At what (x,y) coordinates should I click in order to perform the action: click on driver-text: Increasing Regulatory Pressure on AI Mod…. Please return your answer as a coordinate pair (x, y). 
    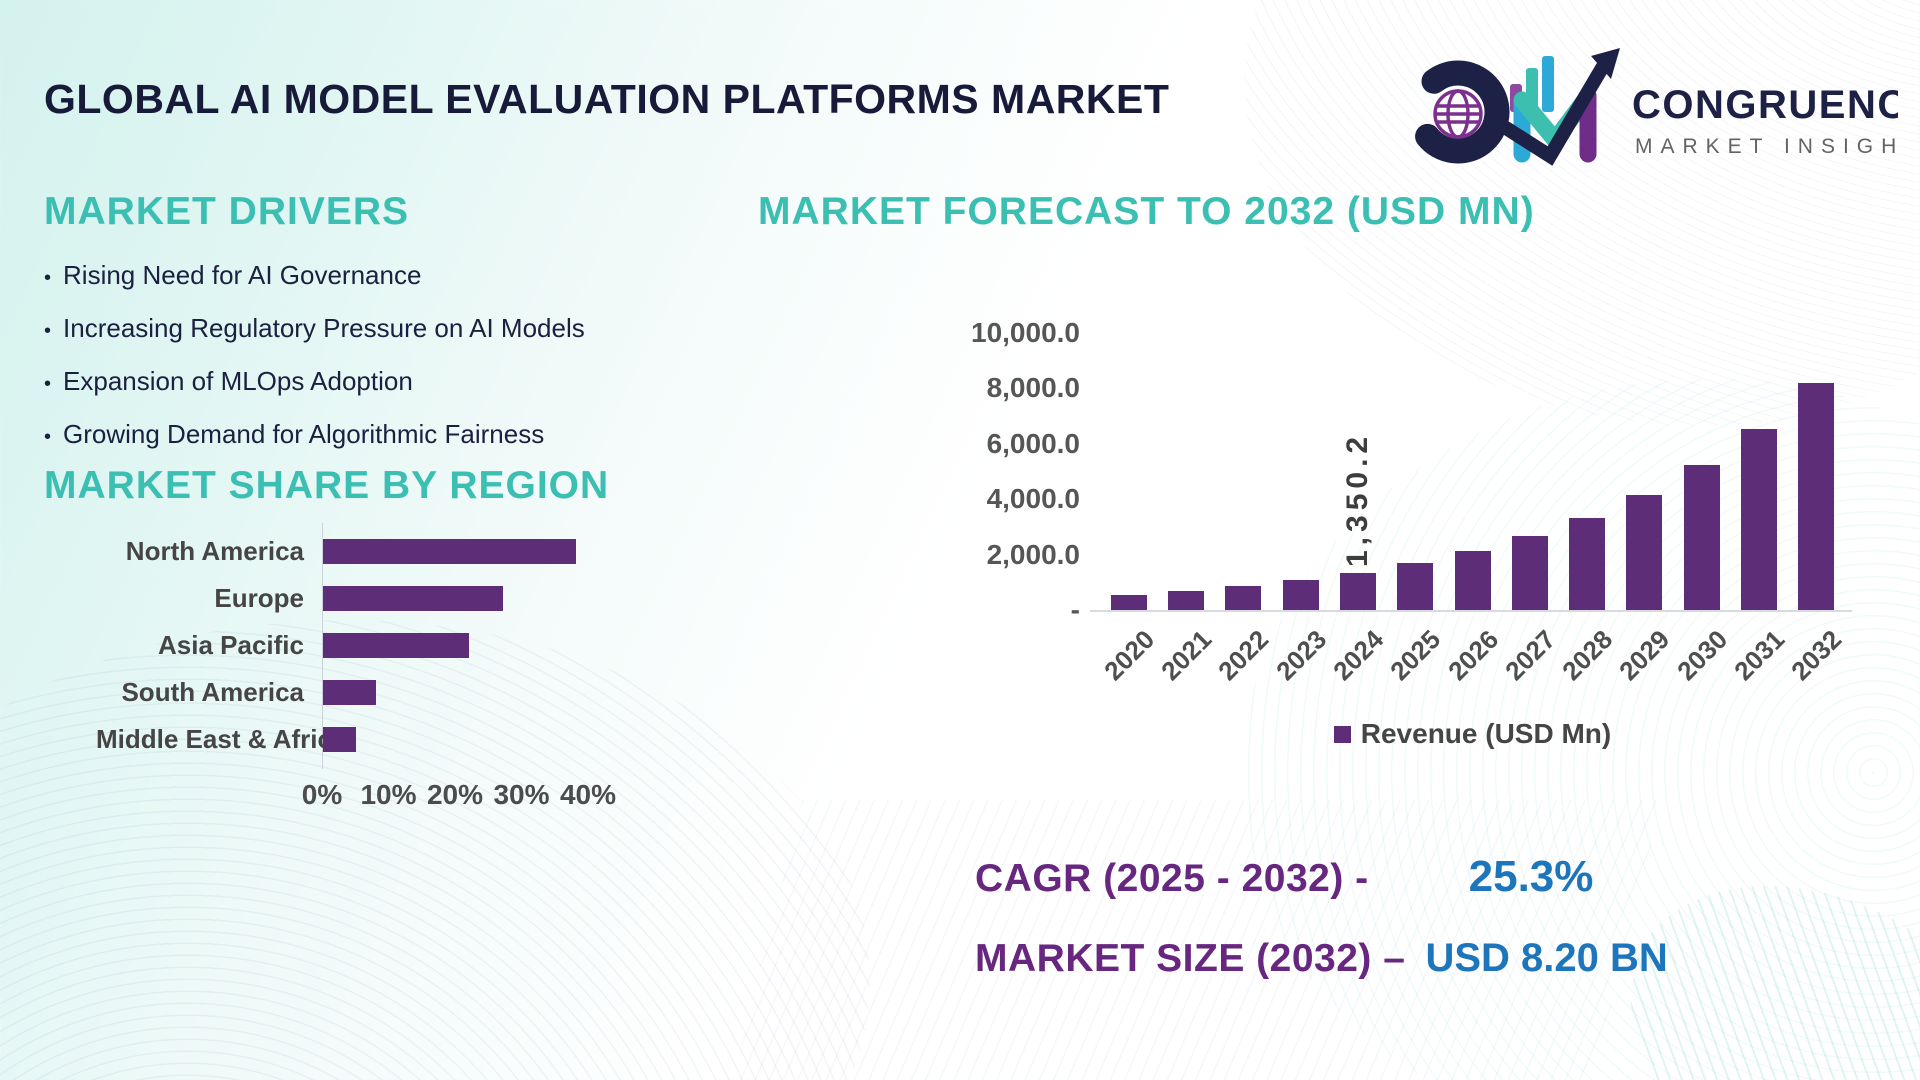
    Looking at the image, I should click on (324, 328).